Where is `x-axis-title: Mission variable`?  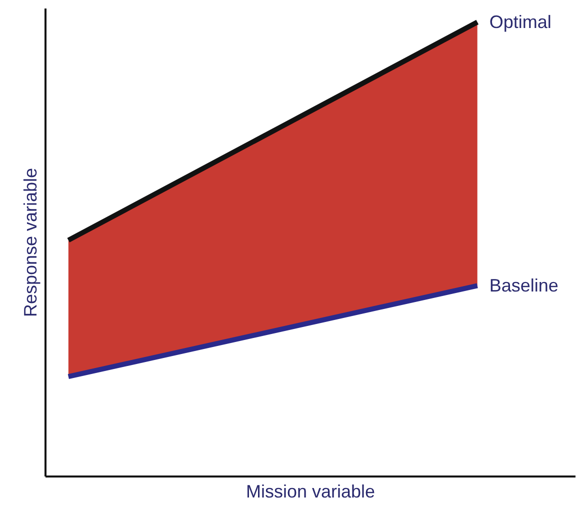 x-axis-title: Mission variable is located at coordinates (311, 492).